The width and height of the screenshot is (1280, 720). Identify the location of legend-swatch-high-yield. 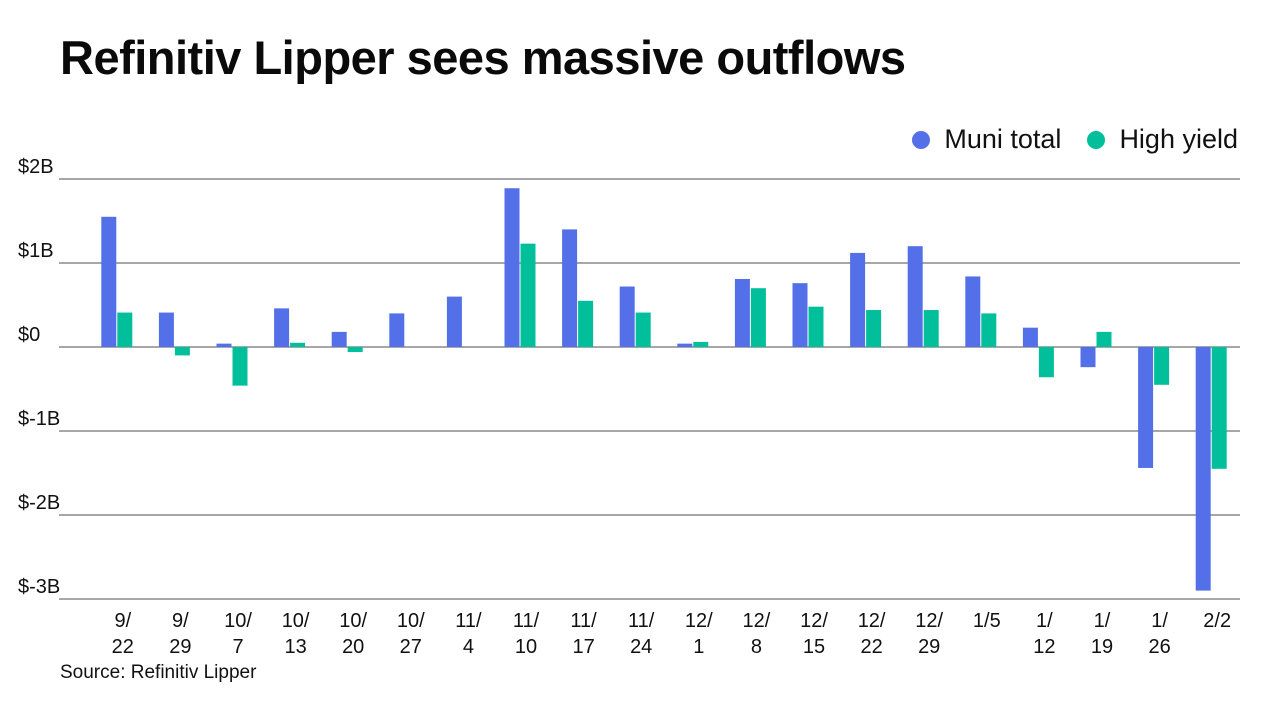
(1096, 139).